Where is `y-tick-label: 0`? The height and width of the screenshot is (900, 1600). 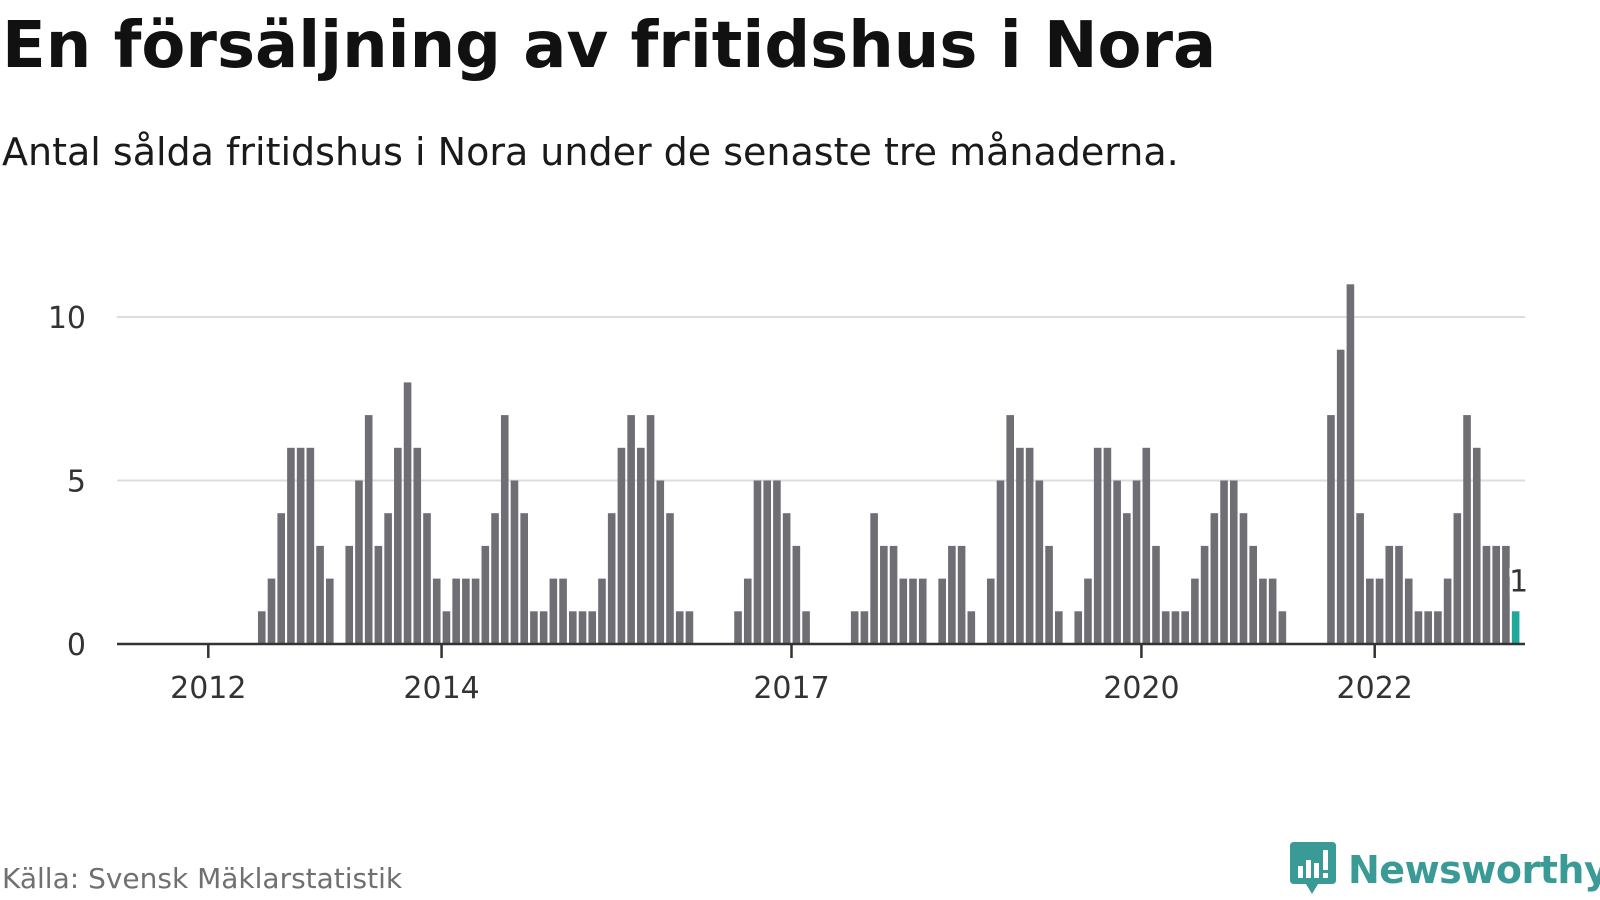 y-tick-label: 0 is located at coordinates (76, 645).